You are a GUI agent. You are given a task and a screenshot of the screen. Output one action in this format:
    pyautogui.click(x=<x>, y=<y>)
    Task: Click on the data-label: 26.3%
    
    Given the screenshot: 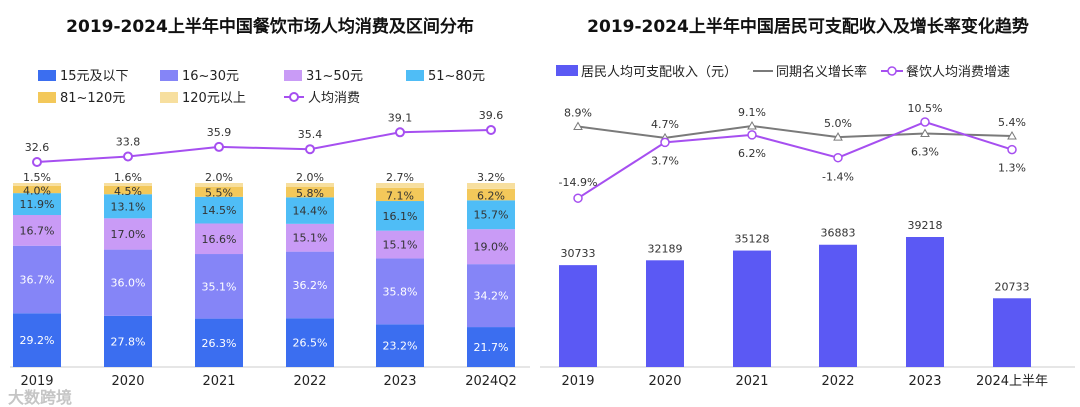 What is the action you would take?
    pyautogui.click(x=219, y=343)
    